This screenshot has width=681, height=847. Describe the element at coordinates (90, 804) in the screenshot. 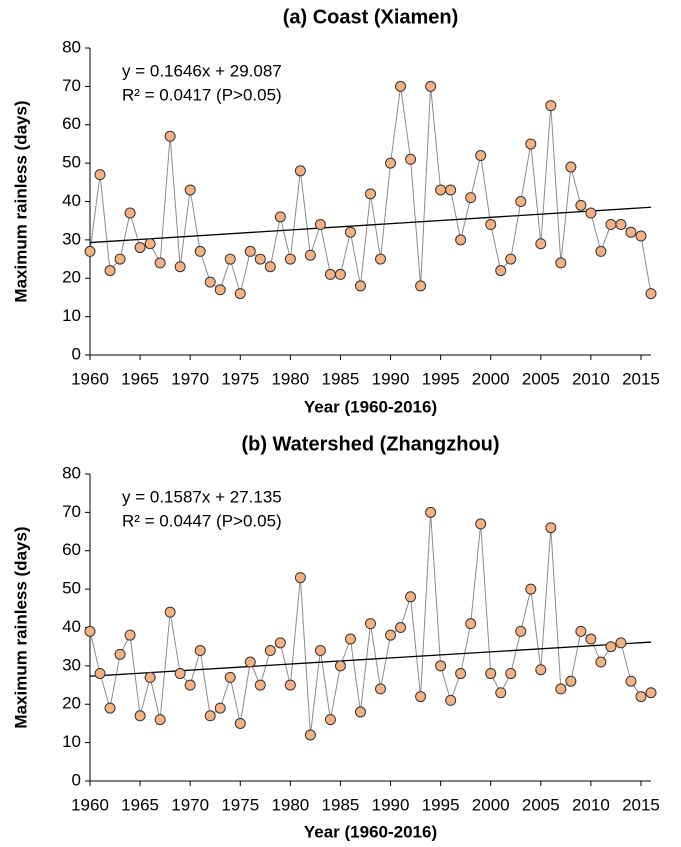

I see `x-tick-label: 1960` at that location.